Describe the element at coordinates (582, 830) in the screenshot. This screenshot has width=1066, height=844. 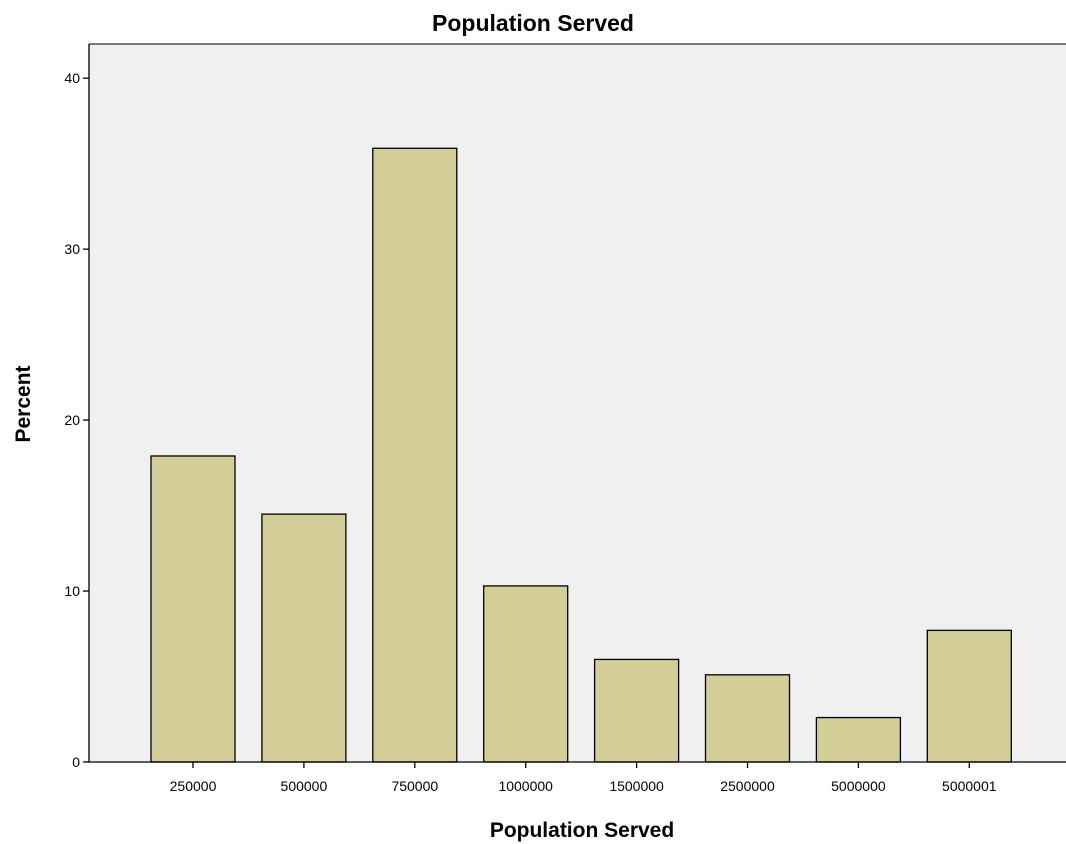
I see `x-axis-title: Population Served` at that location.